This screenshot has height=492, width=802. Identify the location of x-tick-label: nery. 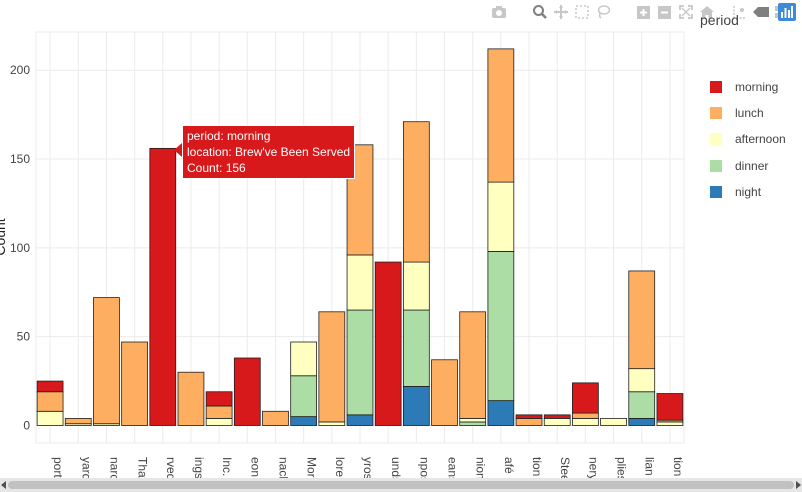
(593, 468).